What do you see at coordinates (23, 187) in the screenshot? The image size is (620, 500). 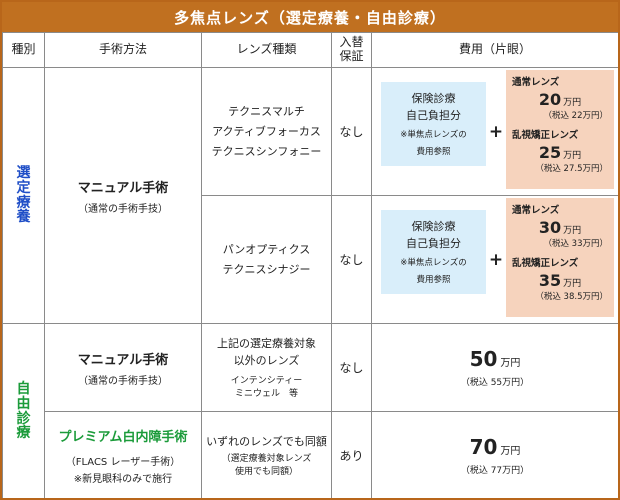 I see `category-char: 定` at bounding box center [23, 187].